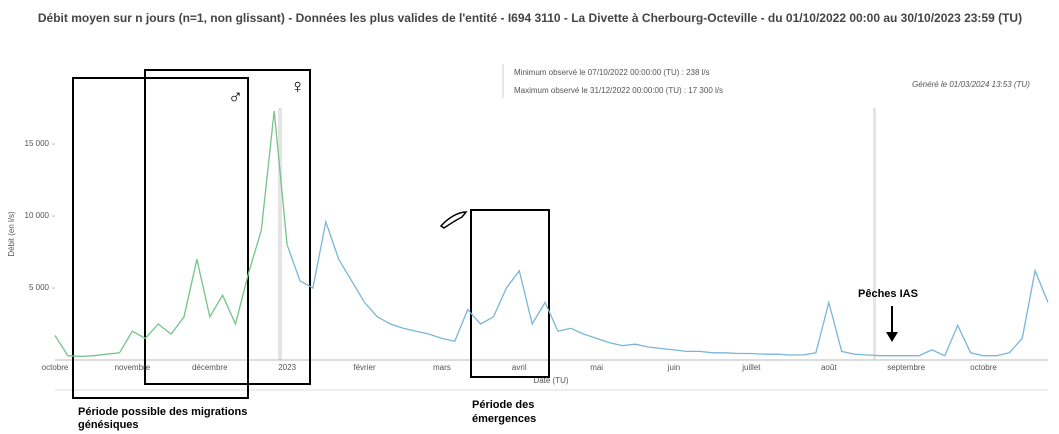 This screenshot has width=1059, height=434. Describe the element at coordinates (971, 84) in the screenshot. I see `generated-note: Généré le 01/03/2024 13:53 (TU)` at that location.